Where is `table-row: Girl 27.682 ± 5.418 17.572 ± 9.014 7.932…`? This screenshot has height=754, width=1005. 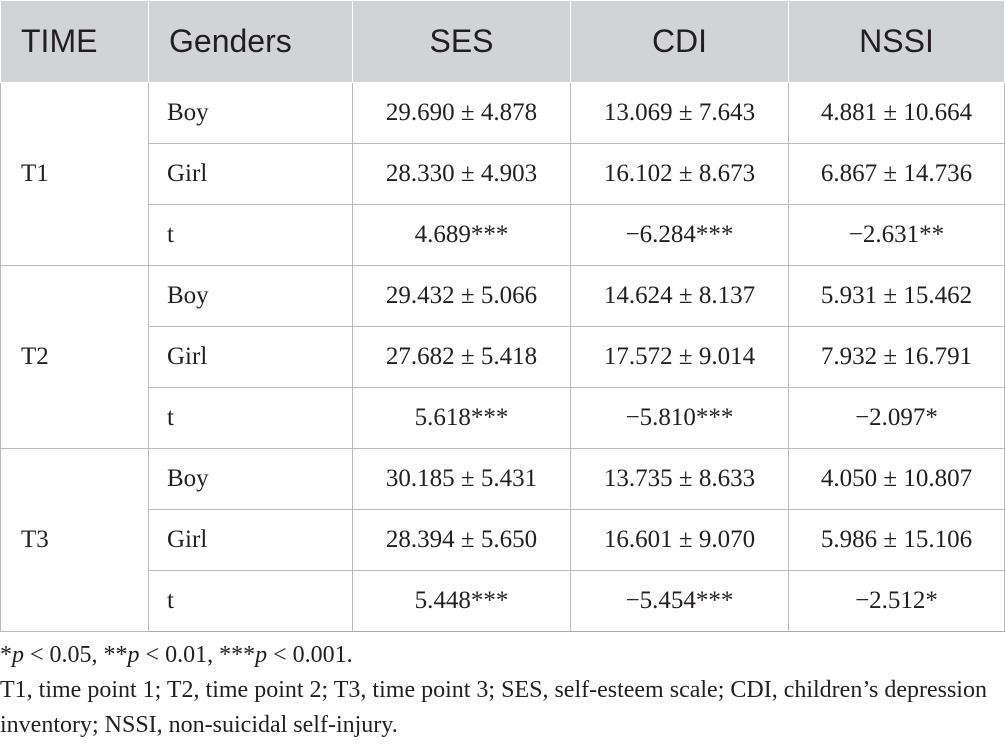
table-row: Girl 27.682 ± 5.418 17.572 ± 9.014 7.932… is located at coordinates (503, 357).